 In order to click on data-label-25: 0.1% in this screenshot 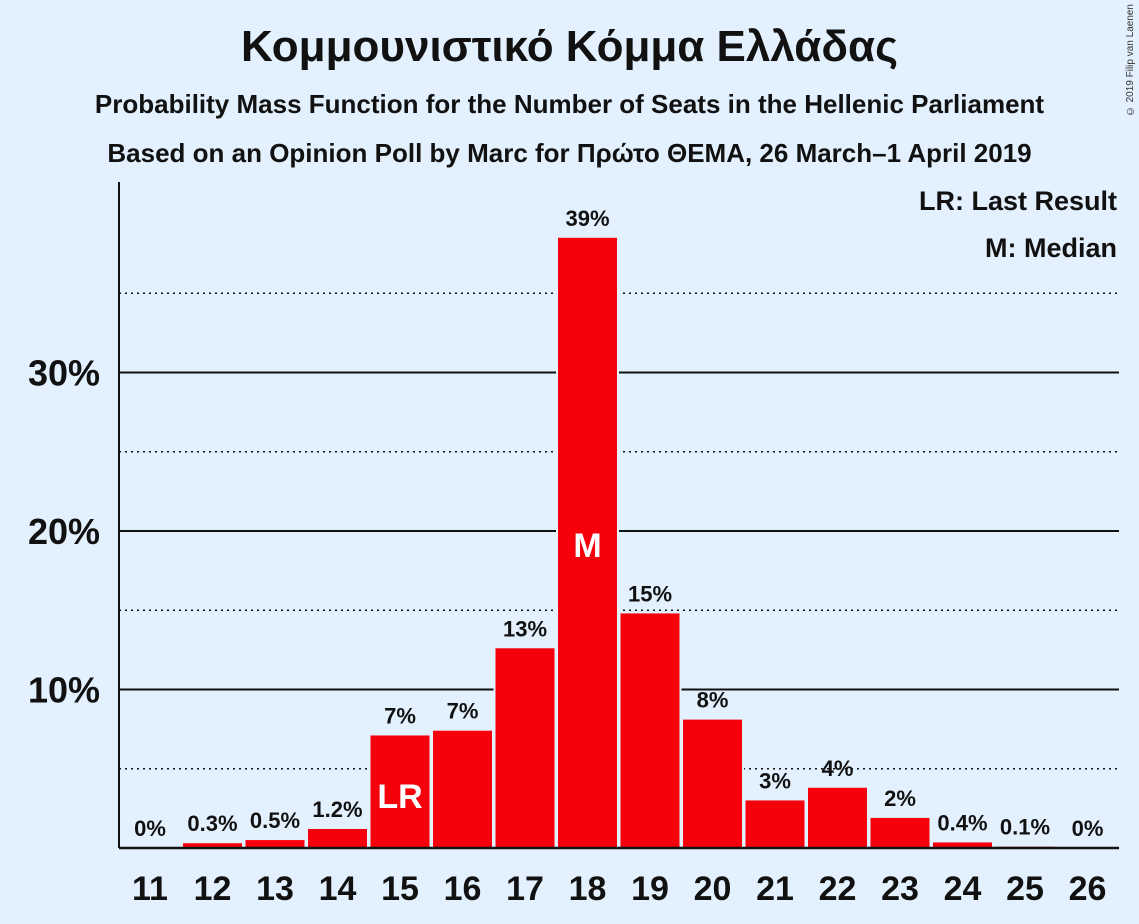, I will do `click(1025, 827)`.